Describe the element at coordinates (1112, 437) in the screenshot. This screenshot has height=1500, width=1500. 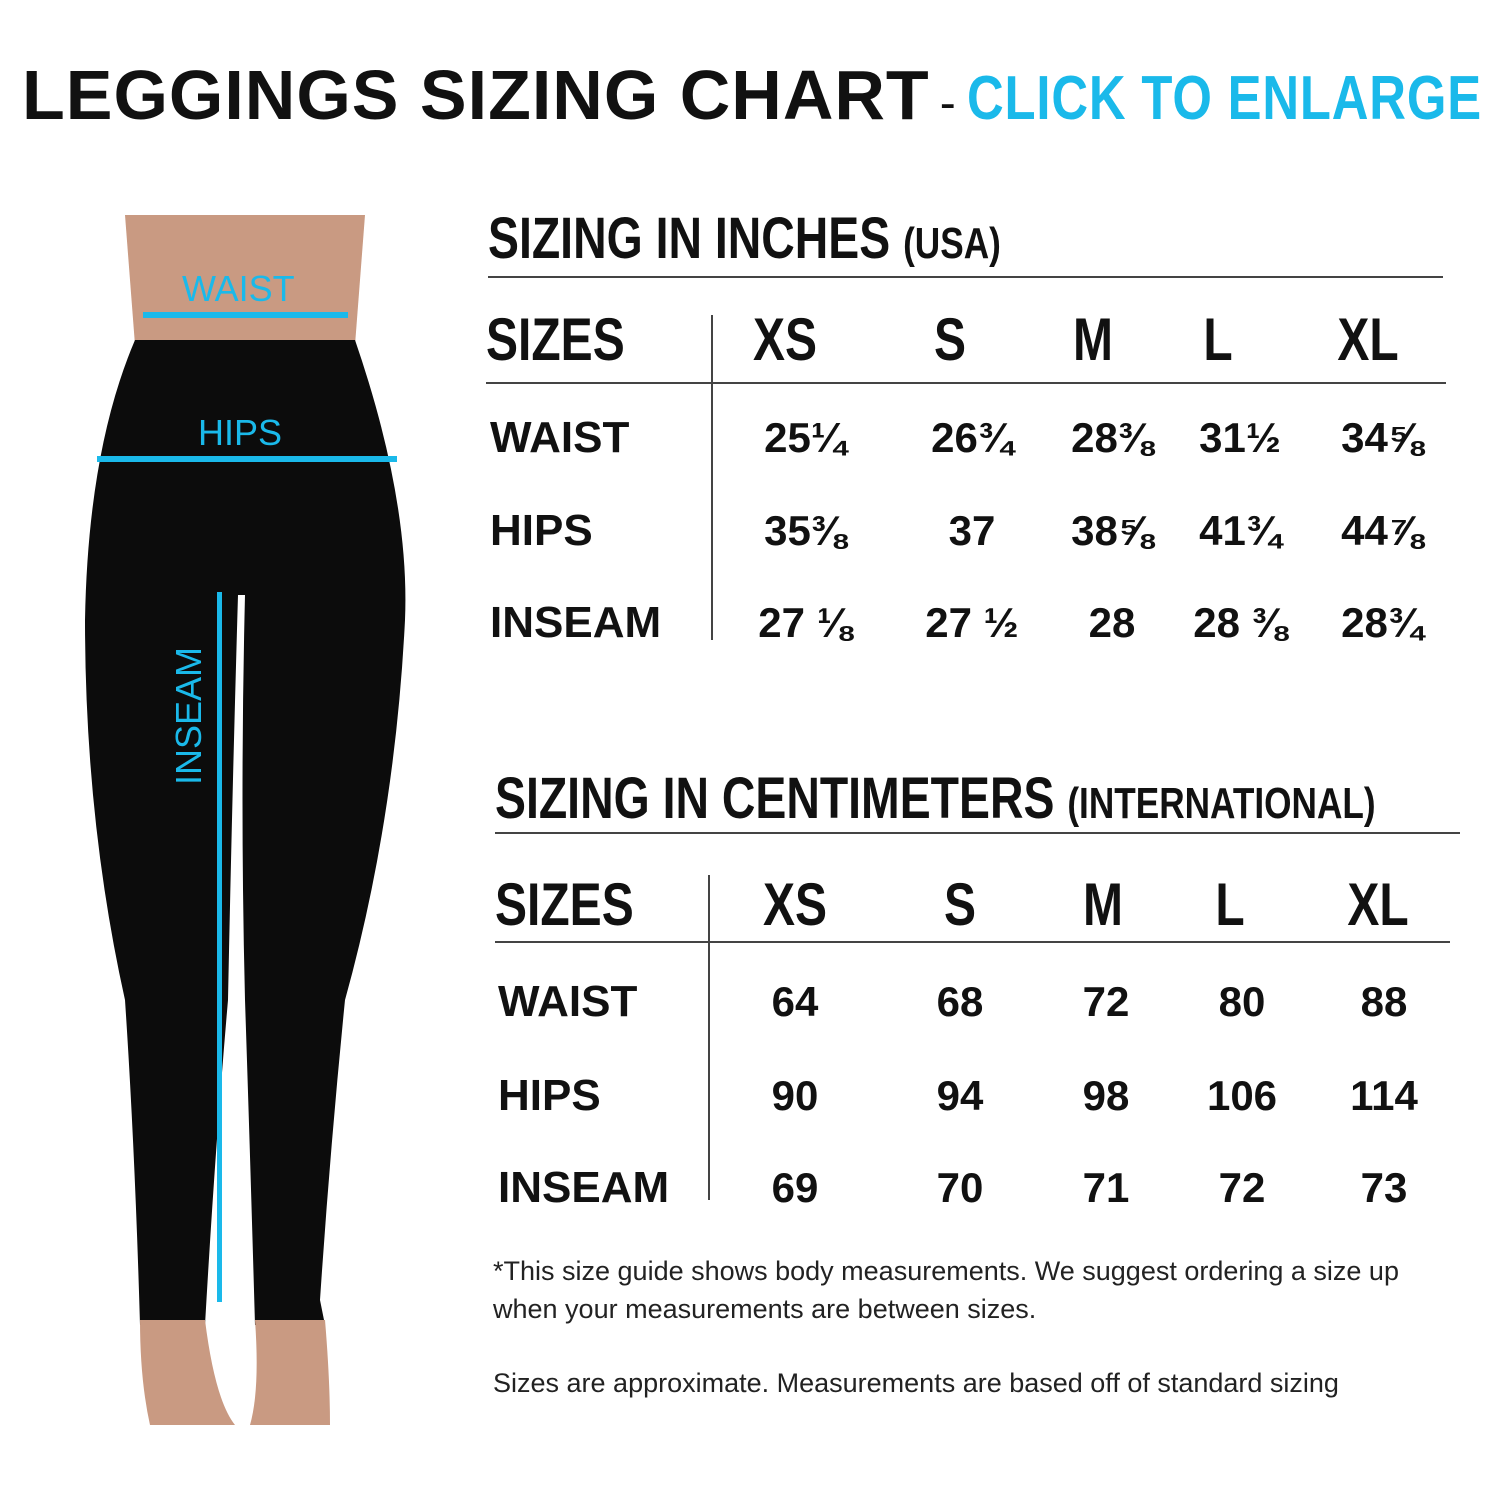
I see `table-cell: 28⅜` at that location.